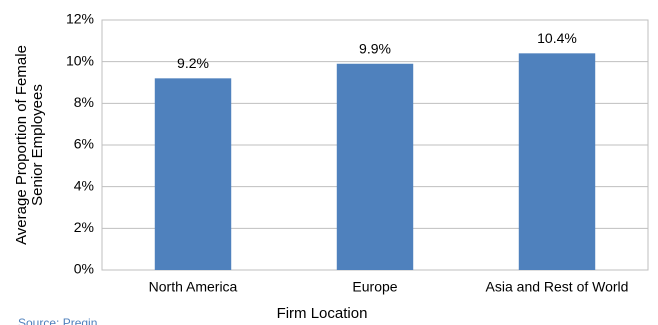 The image size is (658, 325). What do you see at coordinates (322, 313) in the screenshot?
I see `x-axis-label: Firm Location` at bounding box center [322, 313].